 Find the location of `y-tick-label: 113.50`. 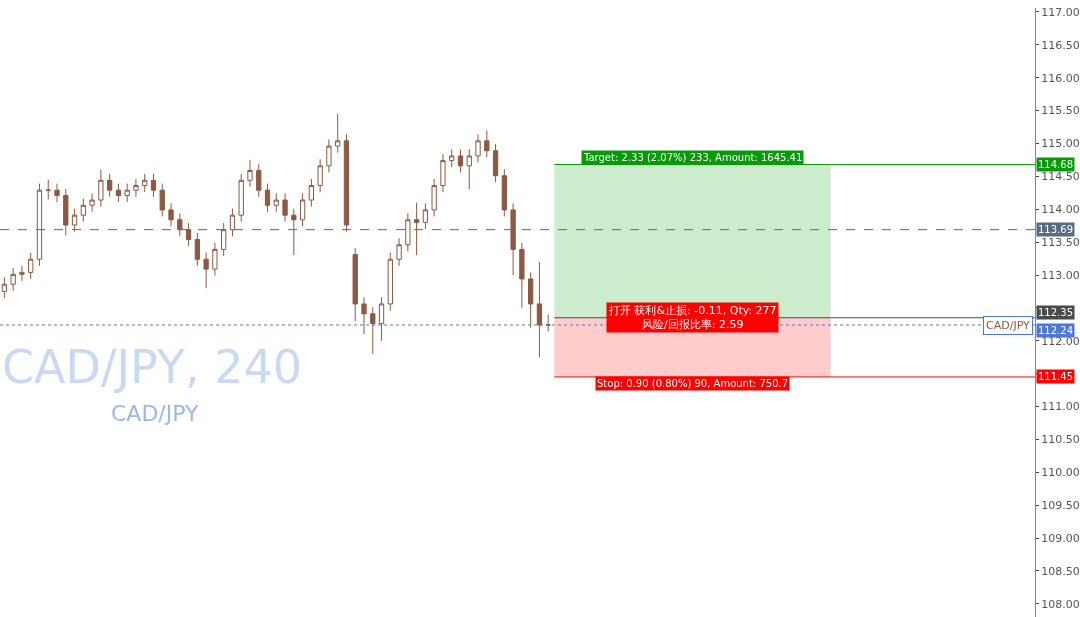

y-tick-label: 113.50 is located at coordinates (1060, 242).